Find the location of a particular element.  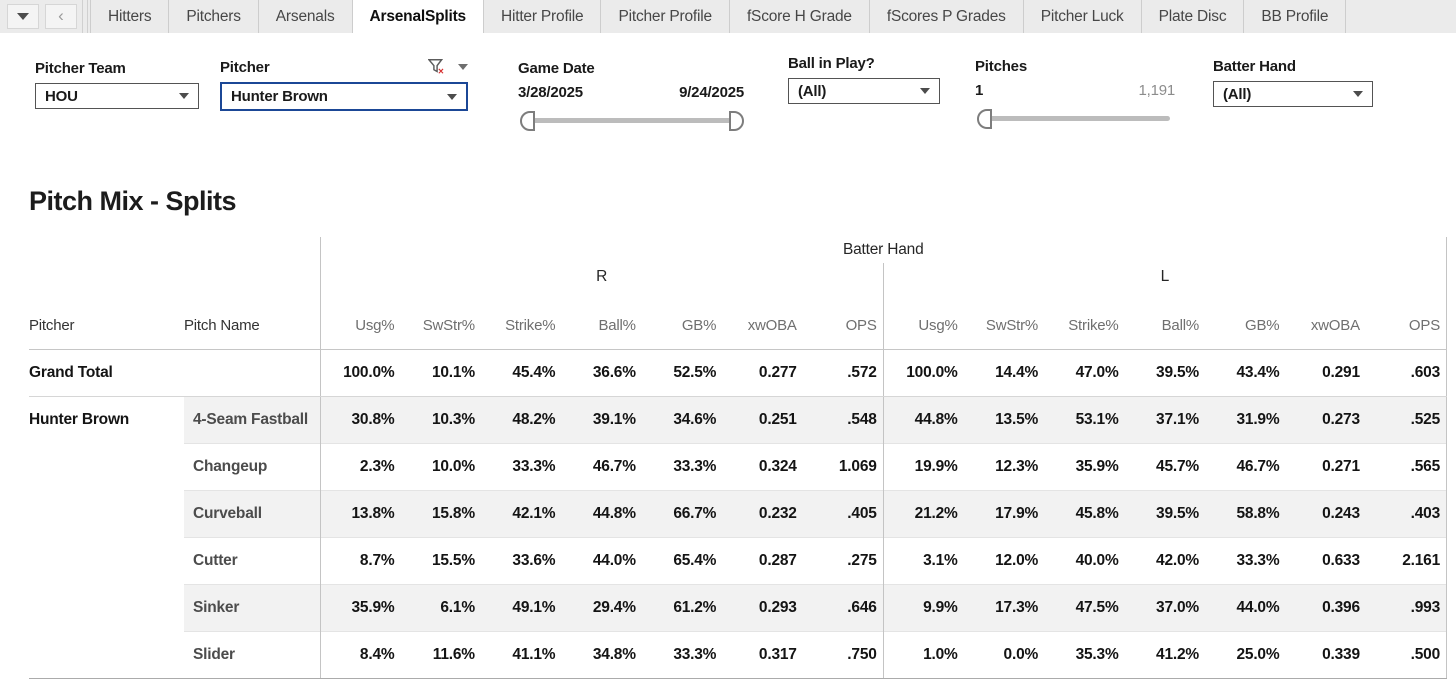

metric-cell-r-gbpct: 66.7% is located at coordinates (682, 513).